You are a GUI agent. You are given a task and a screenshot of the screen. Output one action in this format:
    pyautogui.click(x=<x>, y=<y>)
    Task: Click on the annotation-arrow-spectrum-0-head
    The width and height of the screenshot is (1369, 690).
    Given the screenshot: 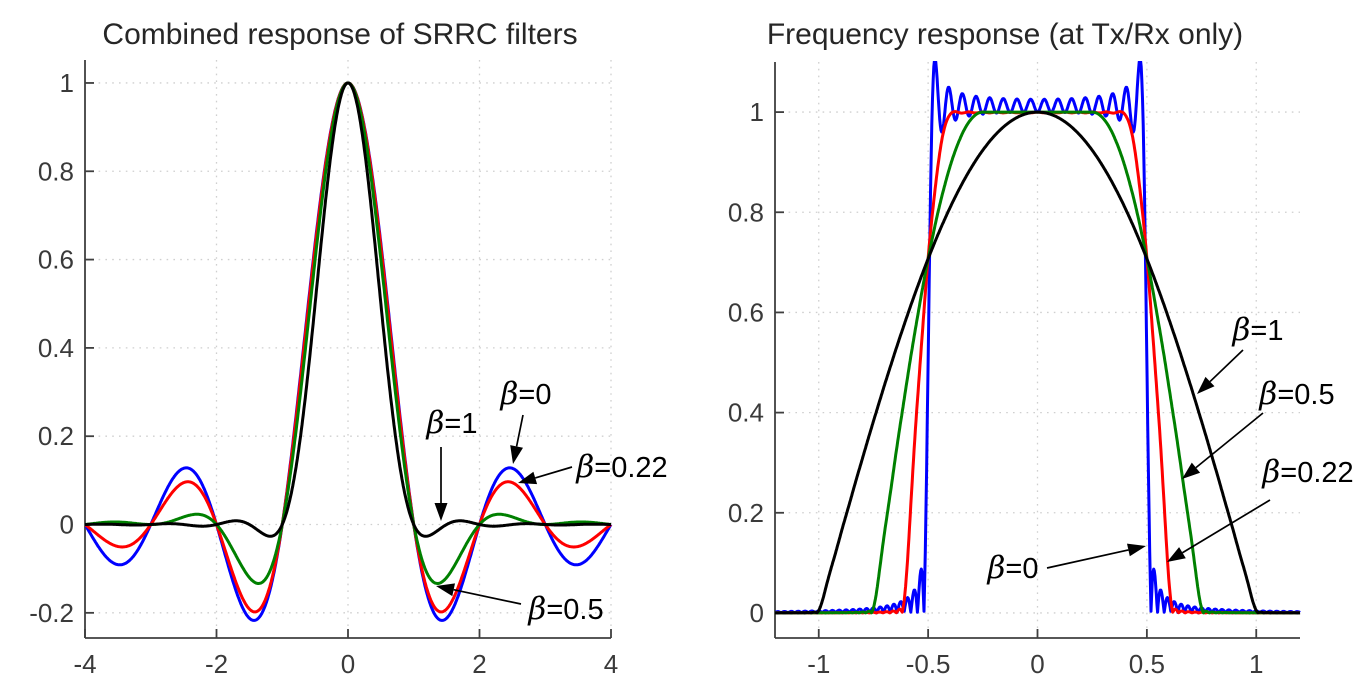 What is the action you would take?
    pyautogui.click(x=1206, y=385)
    